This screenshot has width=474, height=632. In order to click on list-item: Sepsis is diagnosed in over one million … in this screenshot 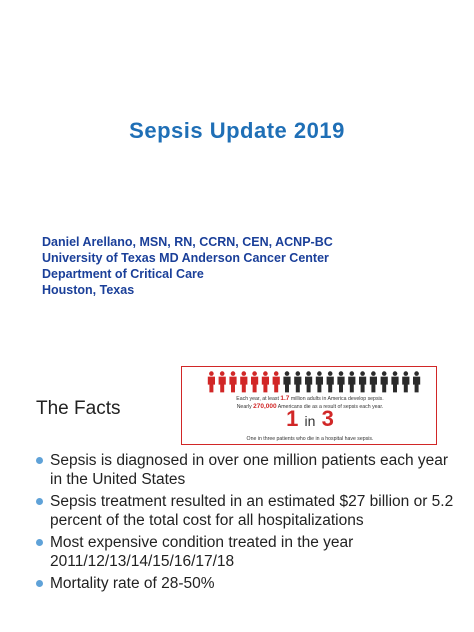, I will do `click(246, 470)`.